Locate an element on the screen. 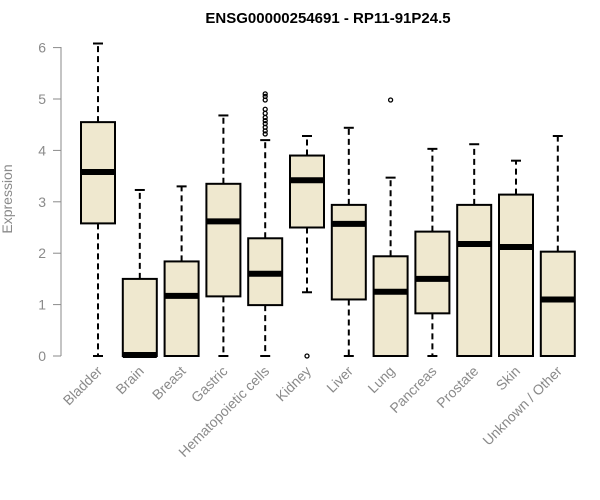  box-lung is located at coordinates (390, 227).